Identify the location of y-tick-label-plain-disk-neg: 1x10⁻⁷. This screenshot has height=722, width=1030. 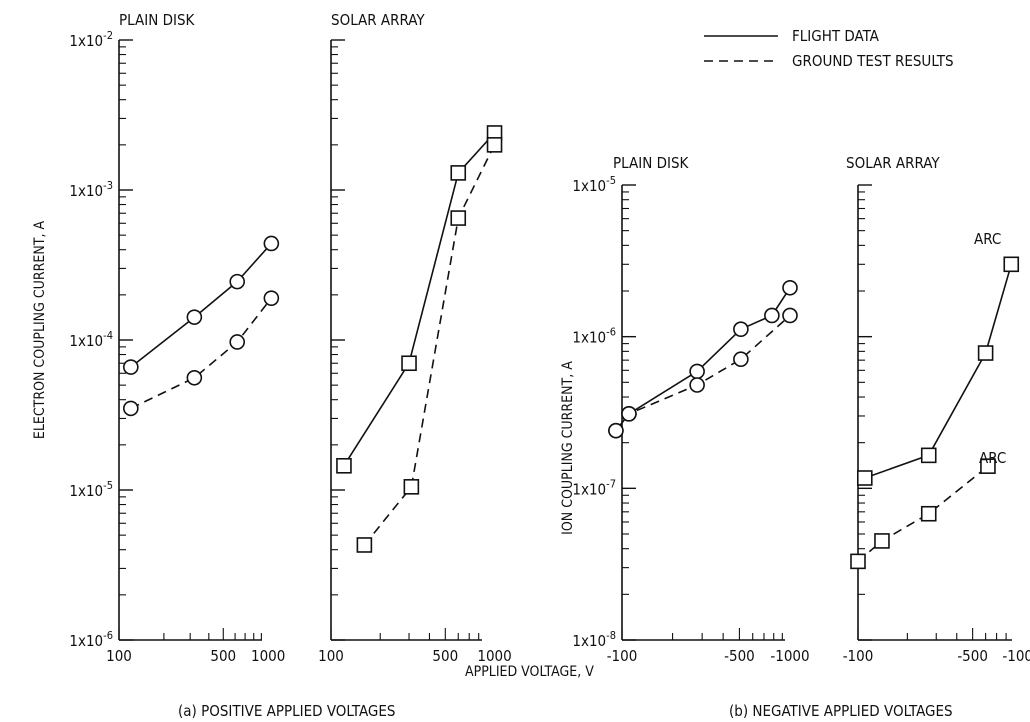
(594, 487).